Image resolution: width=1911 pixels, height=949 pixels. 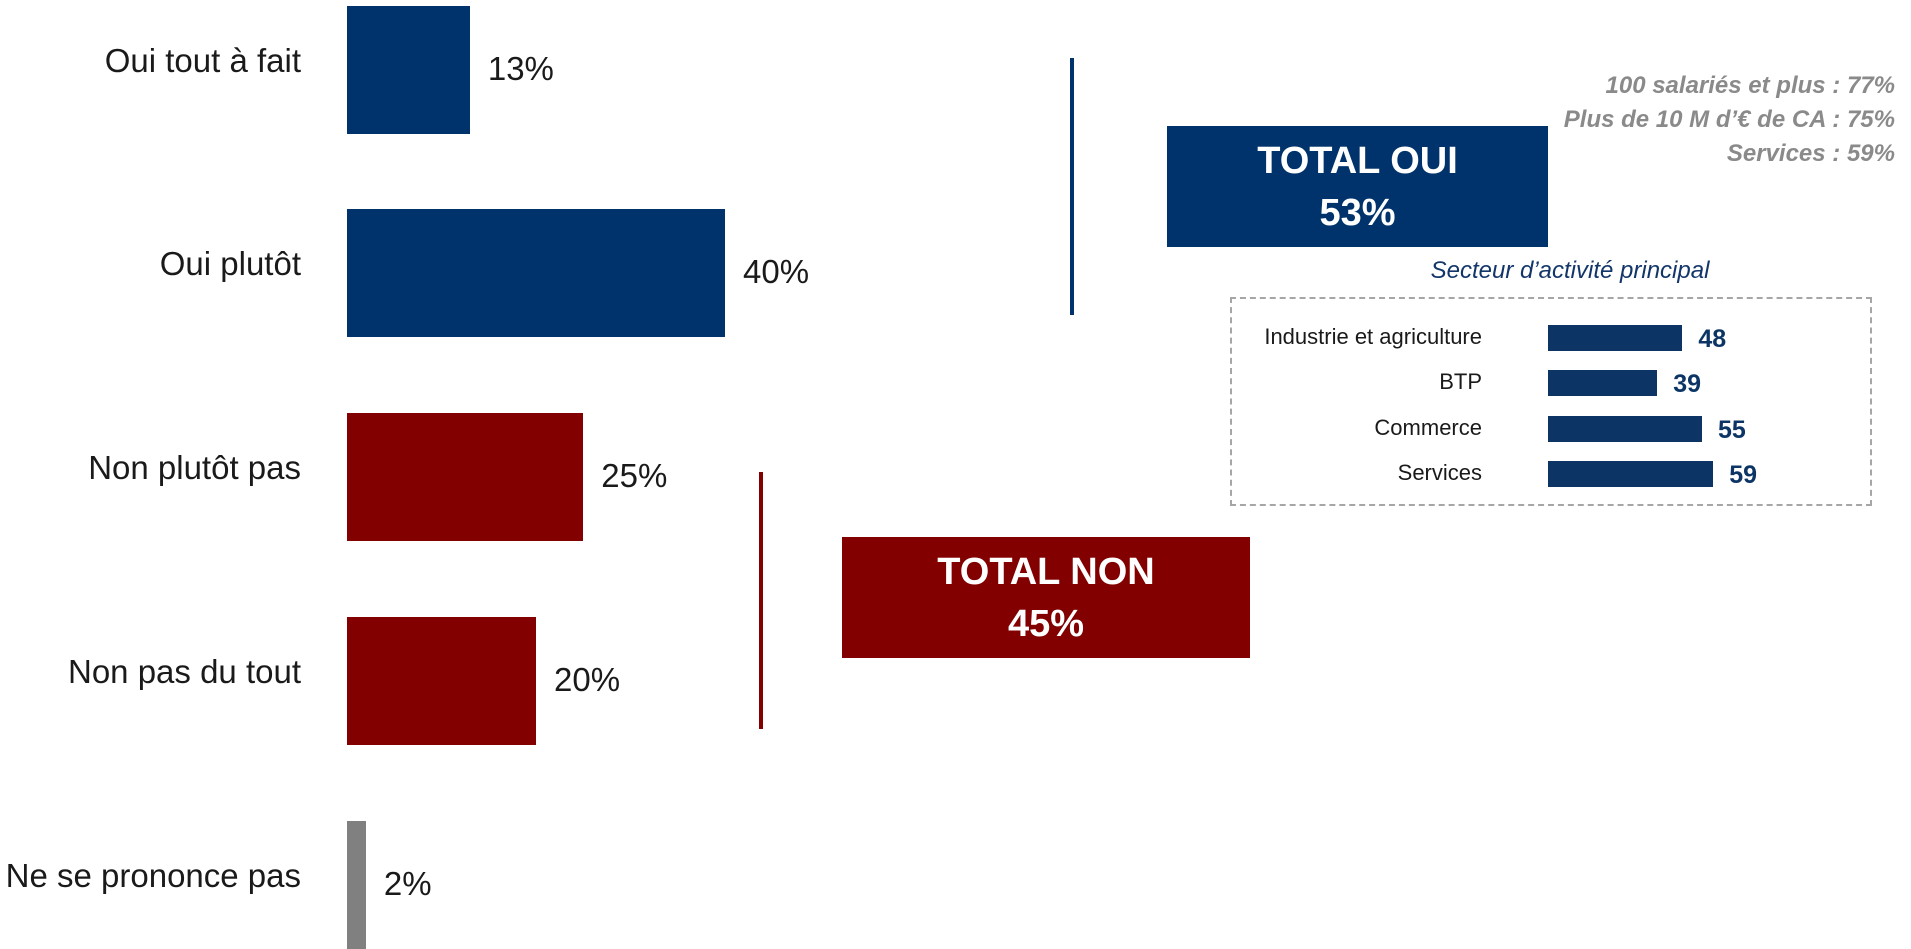 I want to click on sector-value-label: 39, so click(x=1687, y=384).